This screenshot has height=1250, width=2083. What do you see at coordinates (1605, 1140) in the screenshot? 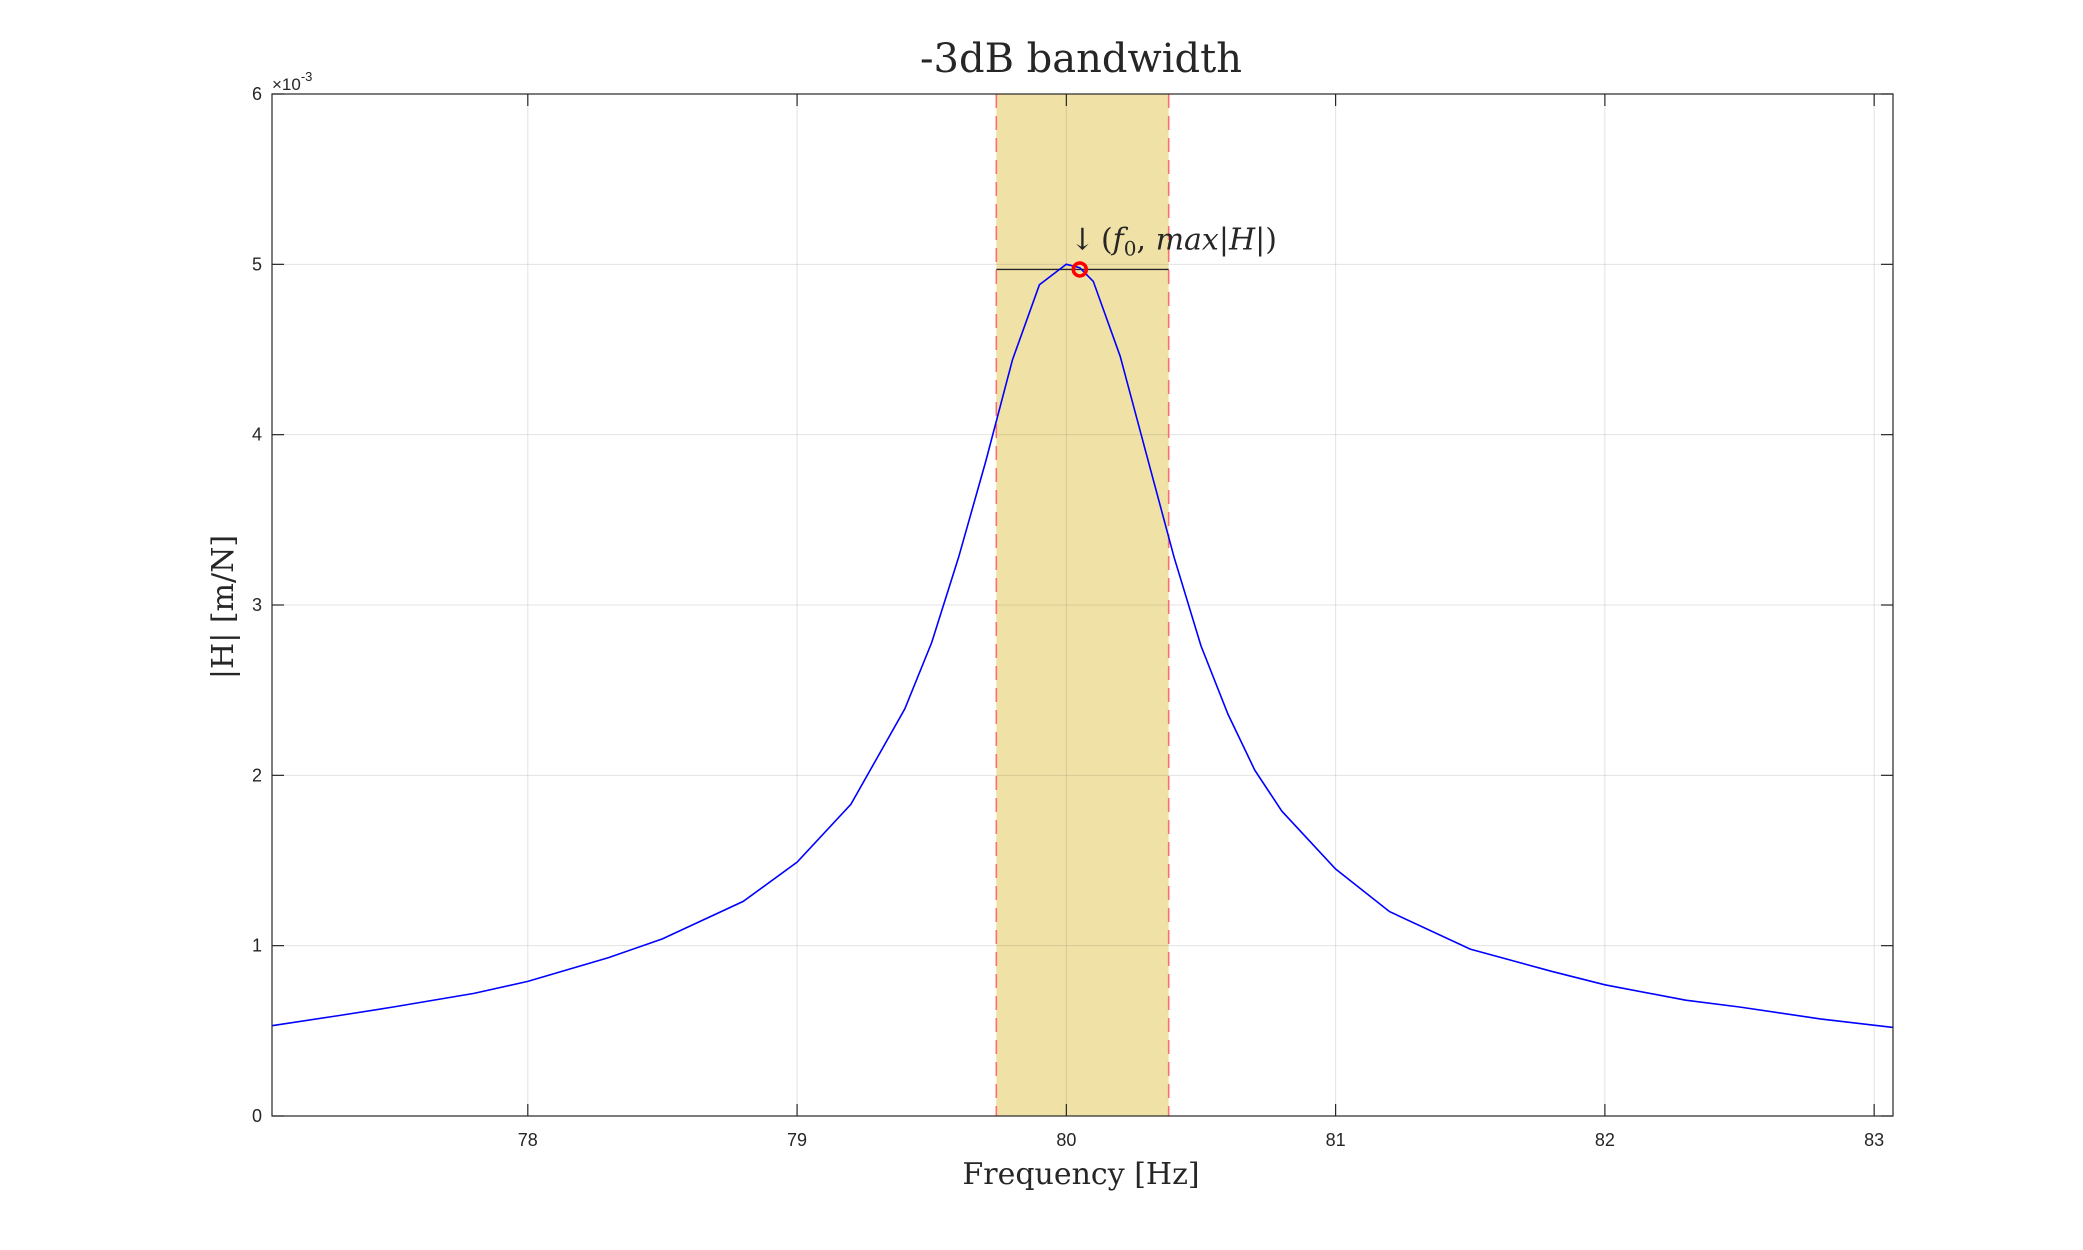
I see `x-tick-label: 82` at bounding box center [1605, 1140].